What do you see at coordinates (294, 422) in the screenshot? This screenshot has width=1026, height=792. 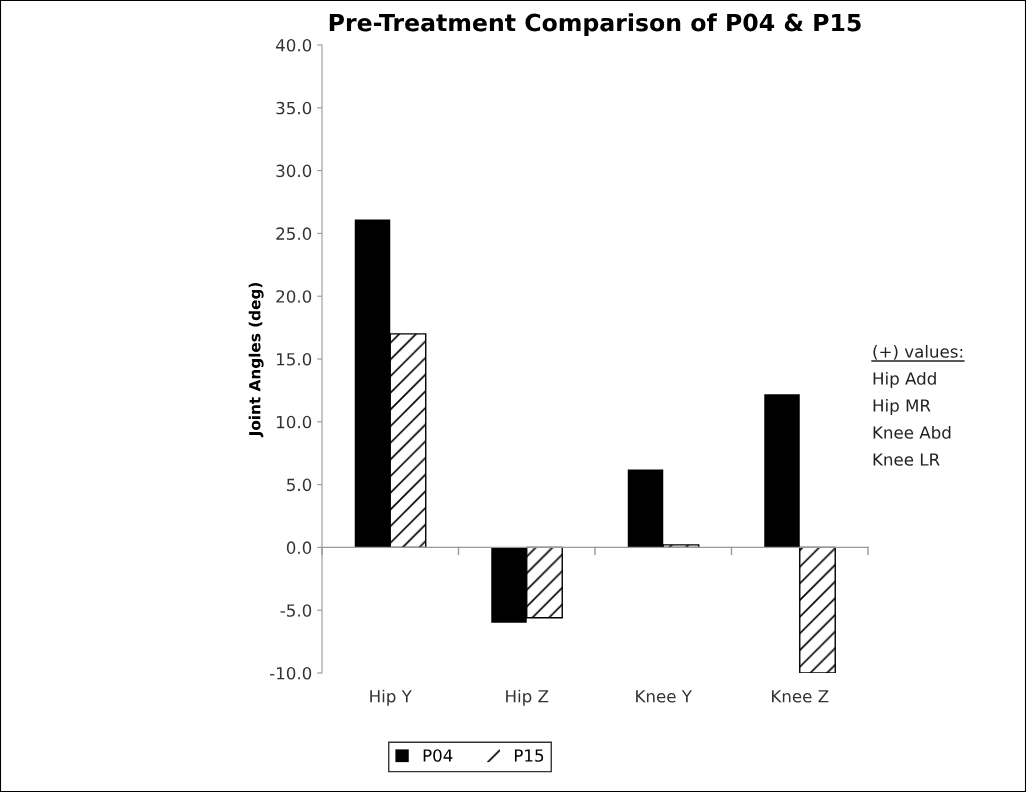 I see `y-tick-label: 10.0` at bounding box center [294, 422].